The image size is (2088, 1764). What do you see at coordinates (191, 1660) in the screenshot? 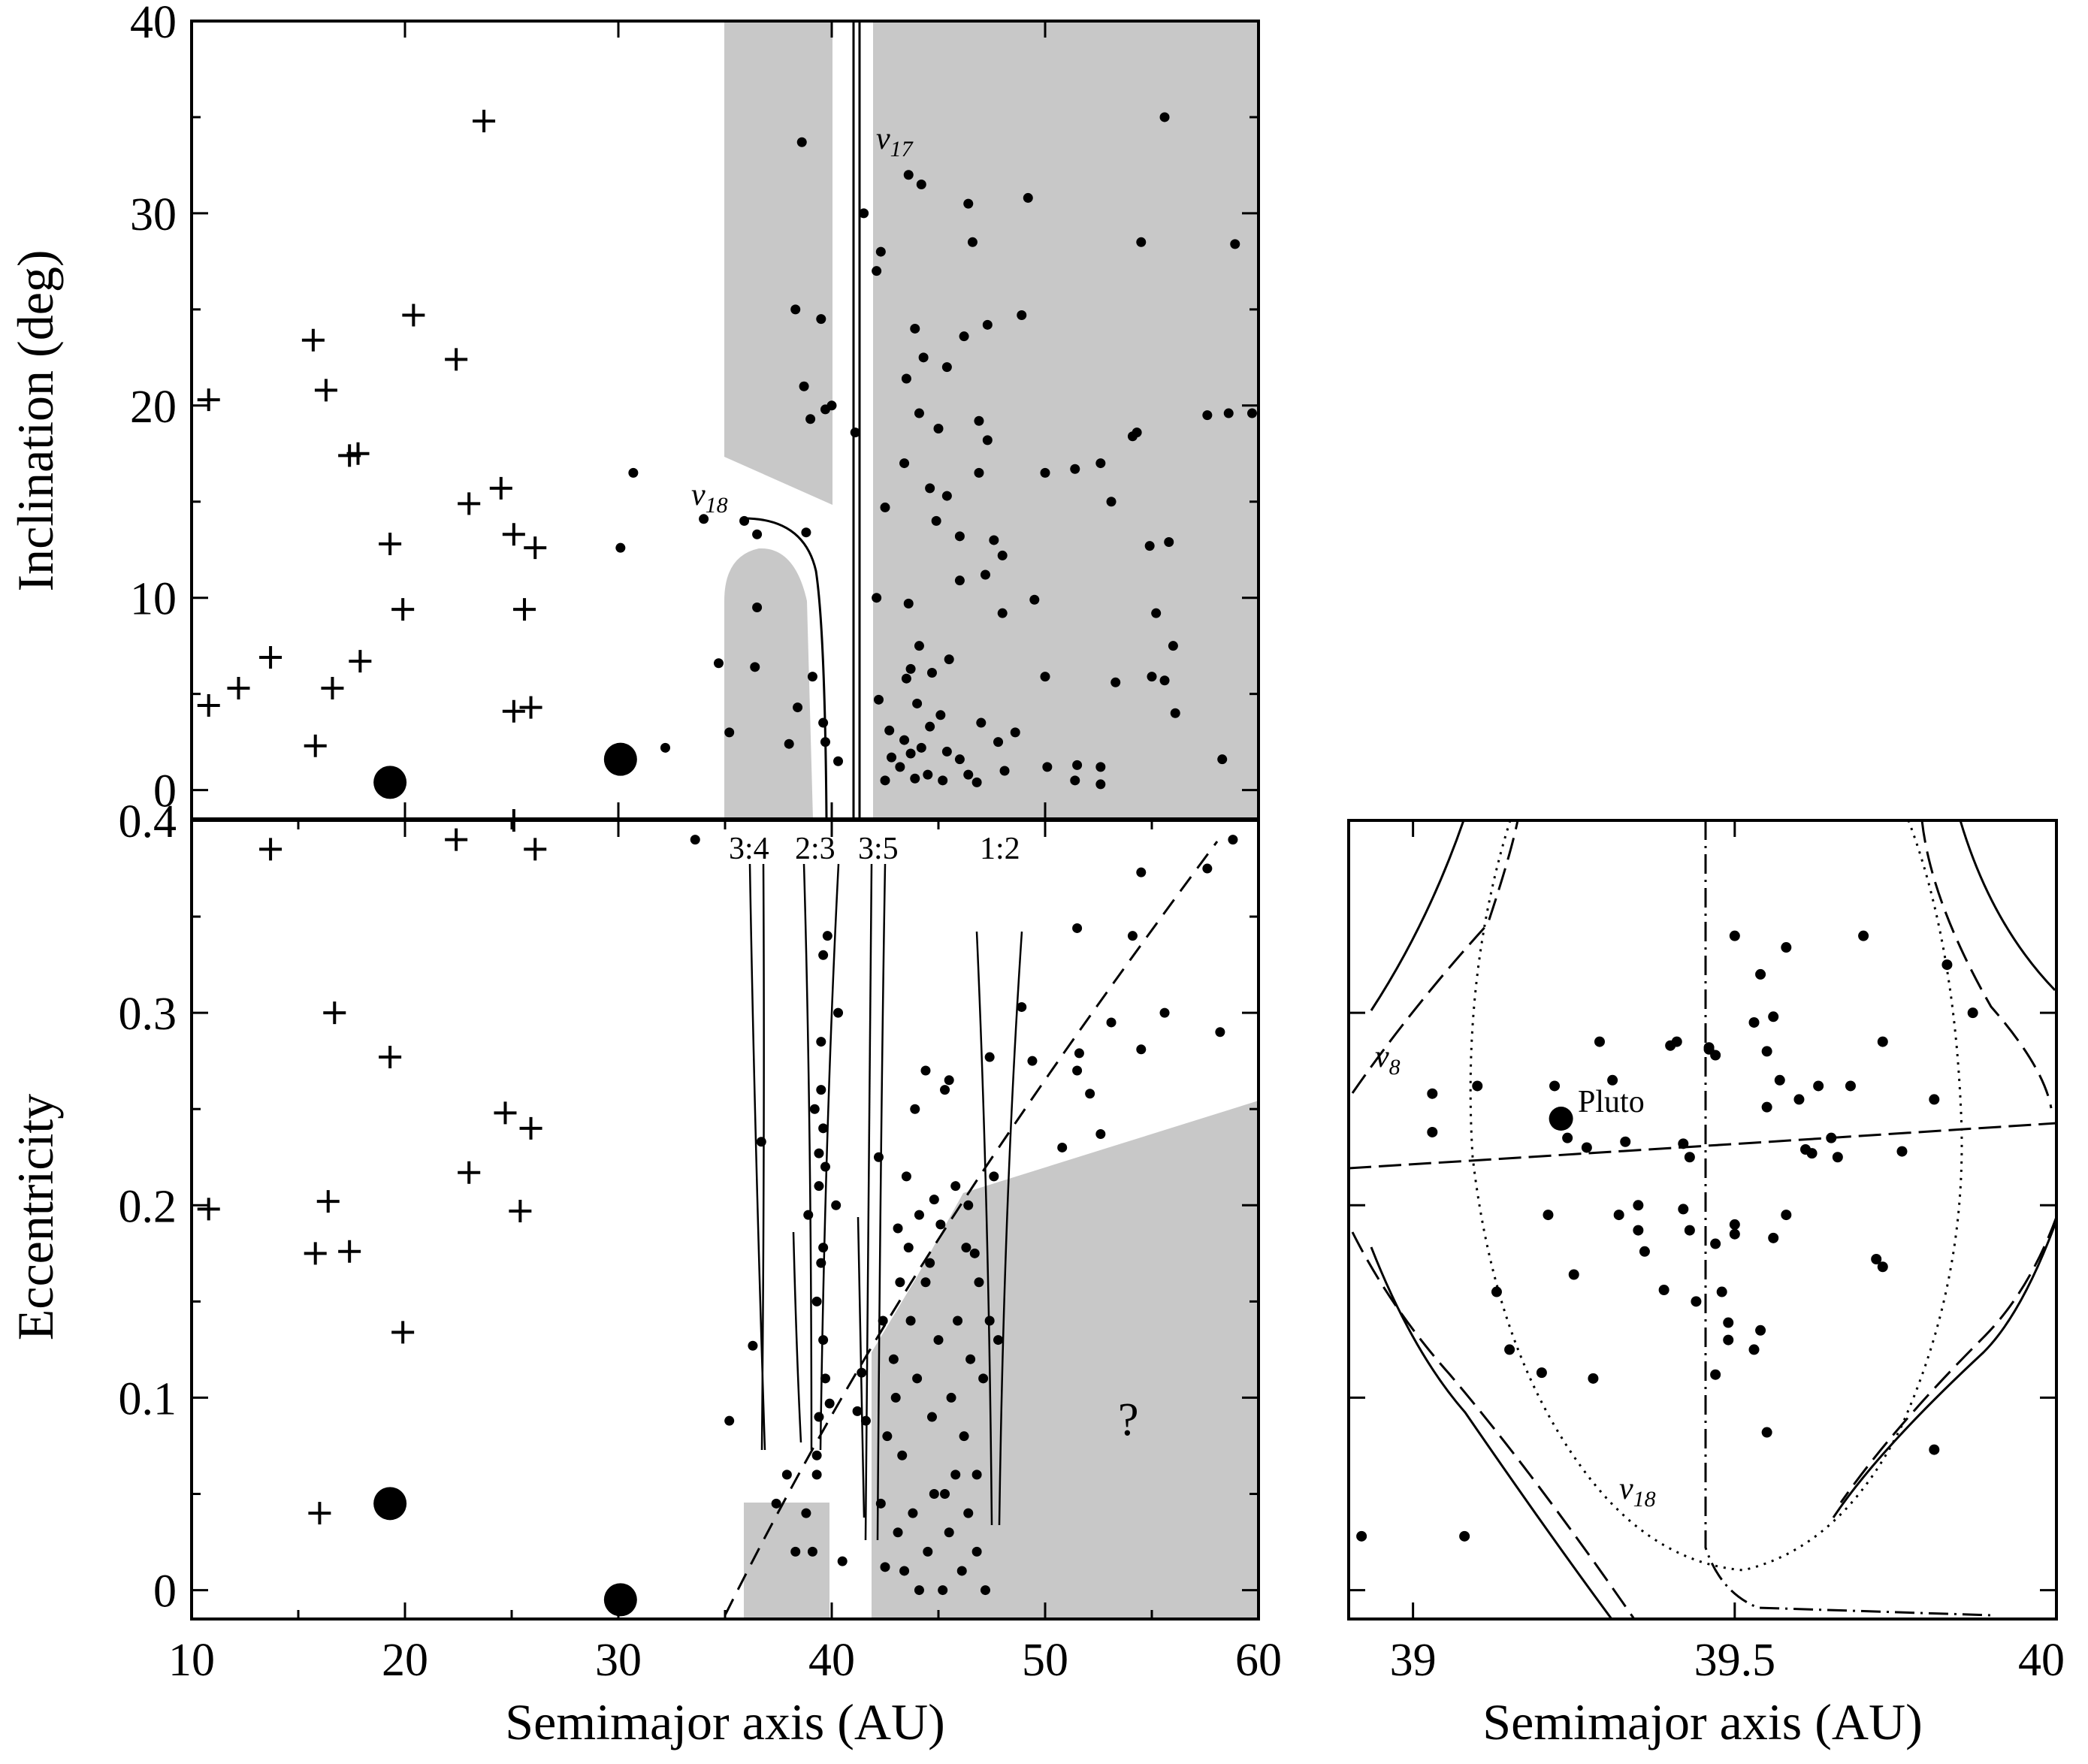
I see `x-tick-label: 10` at bounding box center [191, 1660].